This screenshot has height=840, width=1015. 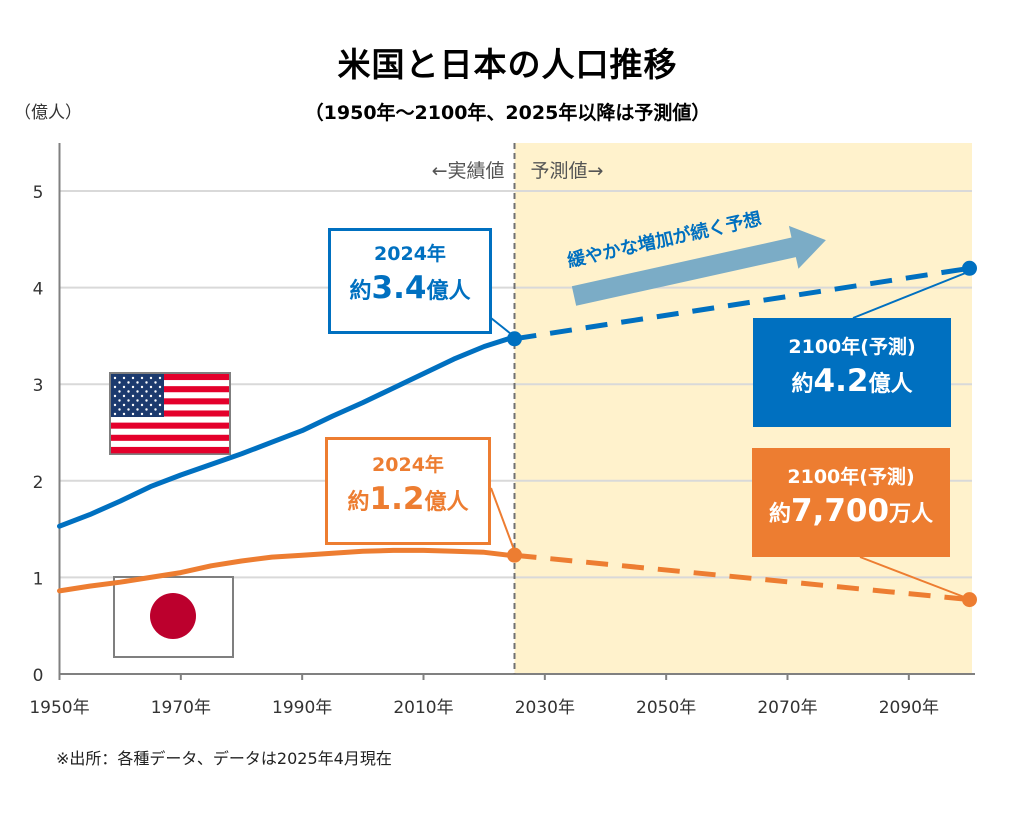 What do you see at coordinates (698, 265) in the screenshot?
I see `trend-arrow` at bounding box center [698, 265].